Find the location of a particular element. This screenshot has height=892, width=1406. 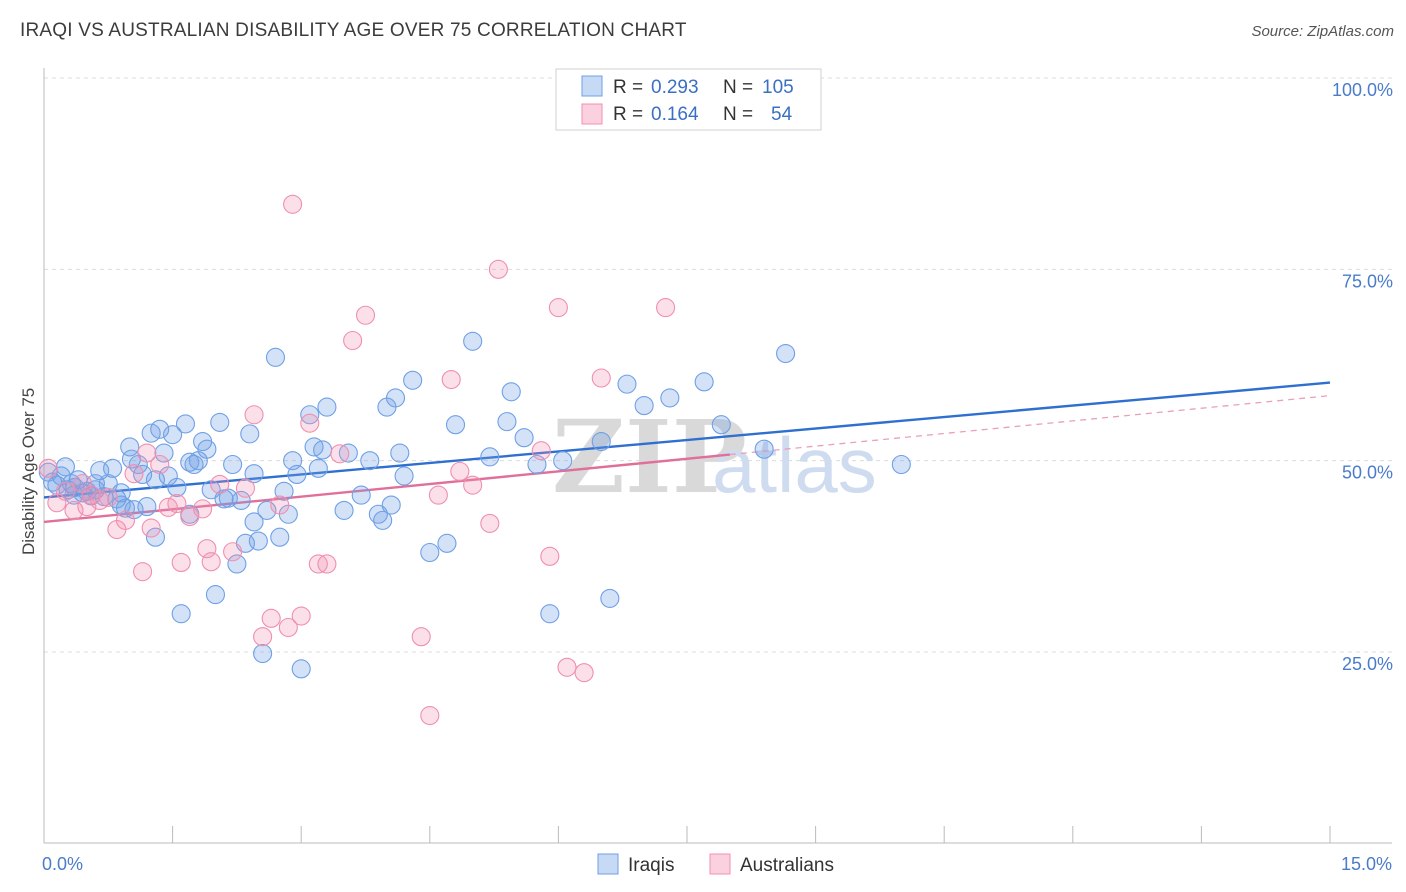

chart-source: Source: ZipAtlas.com is located at coordinates (1322, 31).